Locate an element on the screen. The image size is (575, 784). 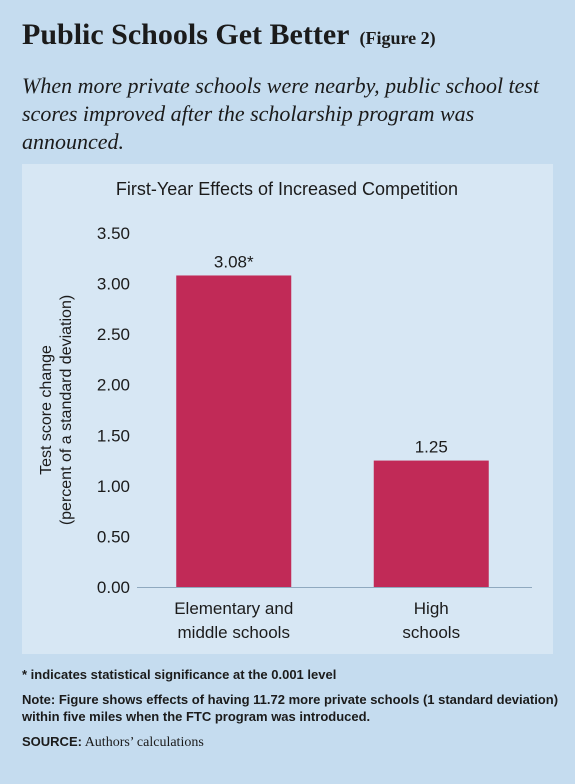
x-tick-label: Elementary and is located at coordinates (233, 608).